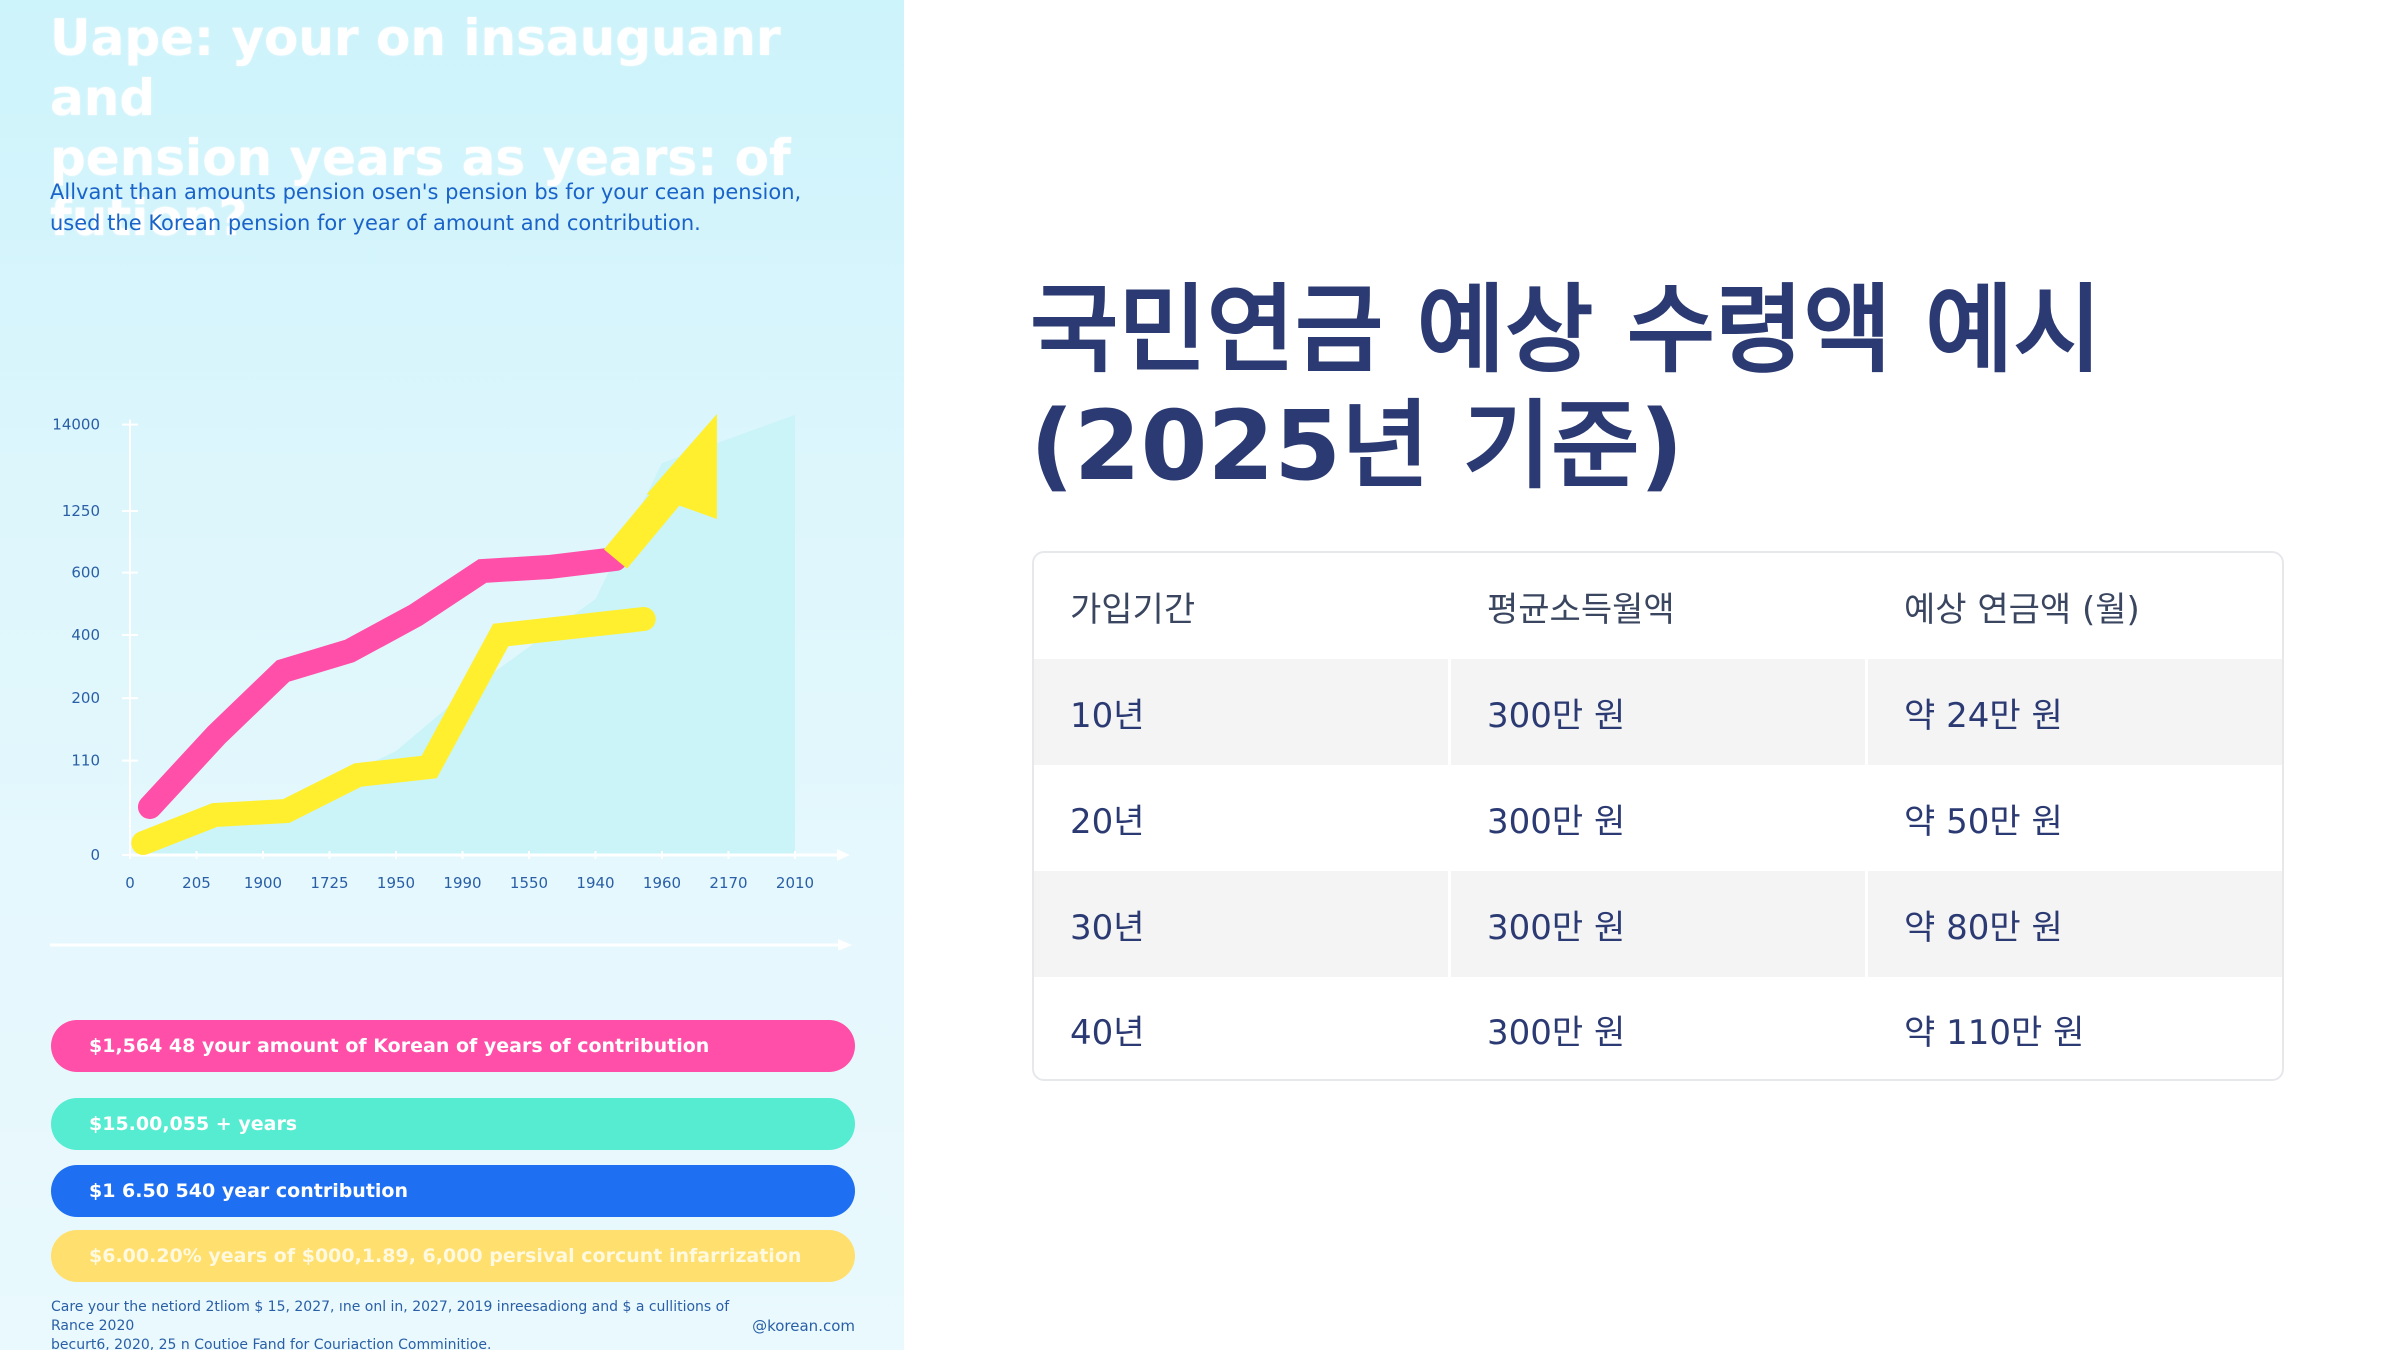 Image resolution: width=2400 pixels, height=1350 pixels. Describe the element at coordinates (453, 1124) in the screenshot. I see `info-bar-teal: $15.00,055 + years` at that location.